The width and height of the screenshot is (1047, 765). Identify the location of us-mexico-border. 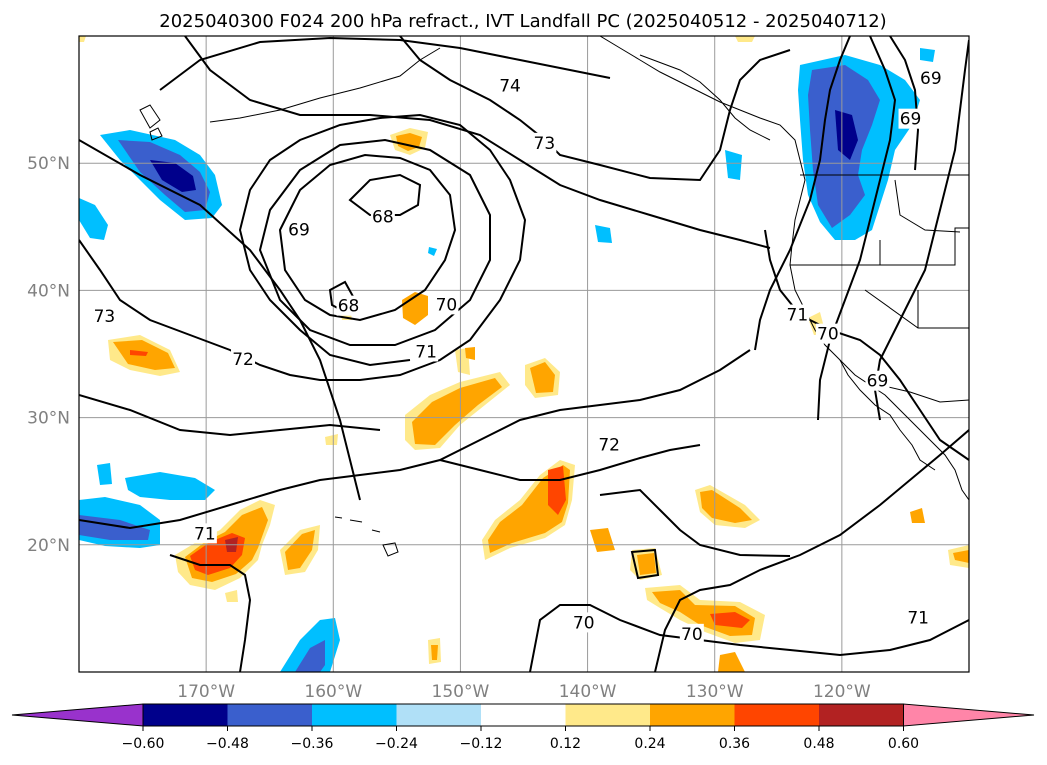
(924, 393).